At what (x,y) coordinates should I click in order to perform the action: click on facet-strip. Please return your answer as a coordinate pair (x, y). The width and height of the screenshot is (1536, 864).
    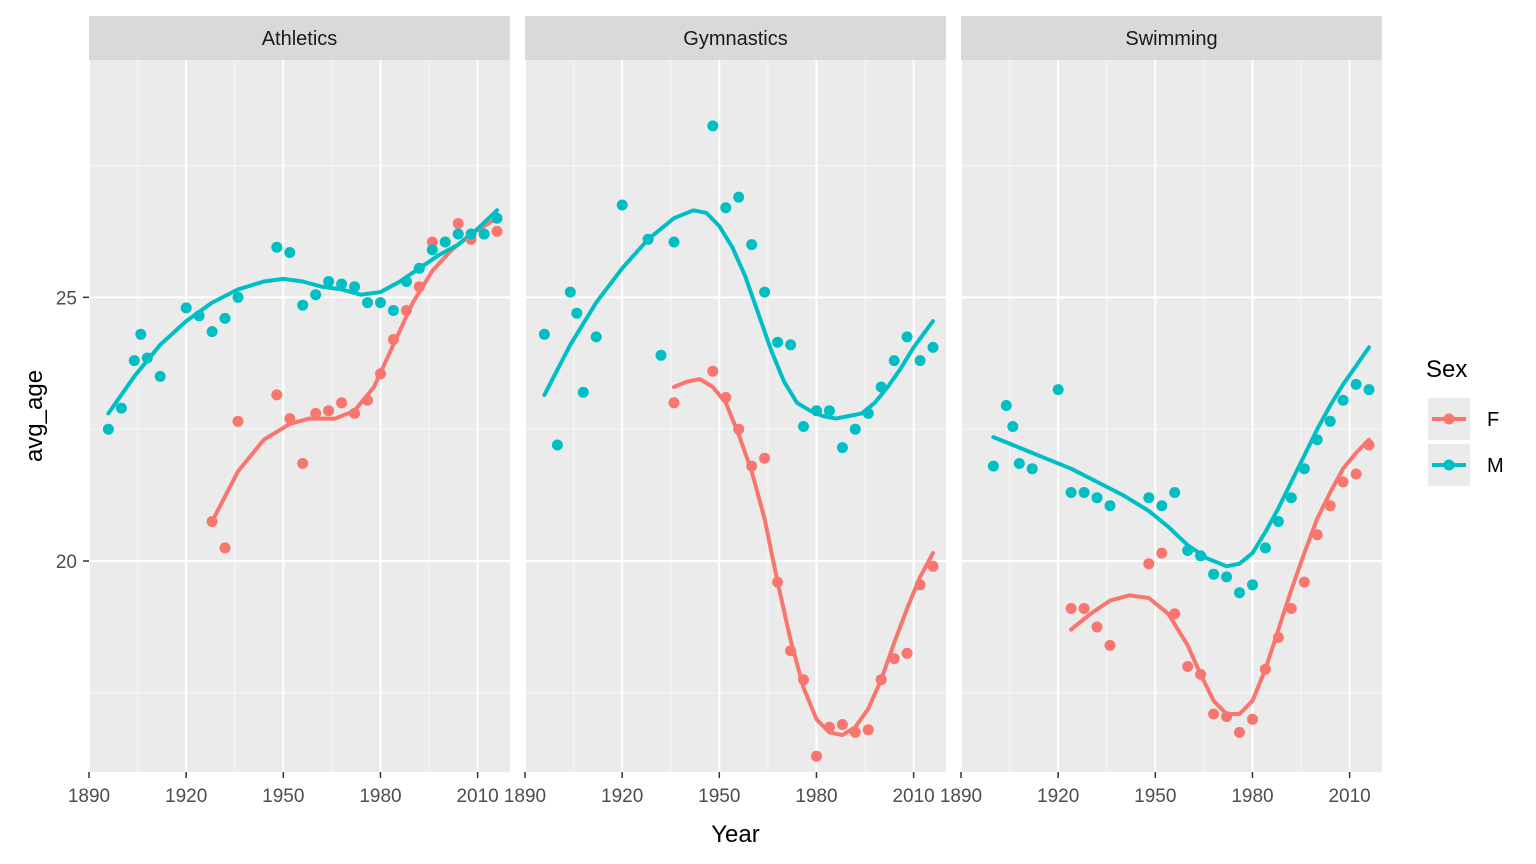
    Looking at the image, I should click on (1171, 38).